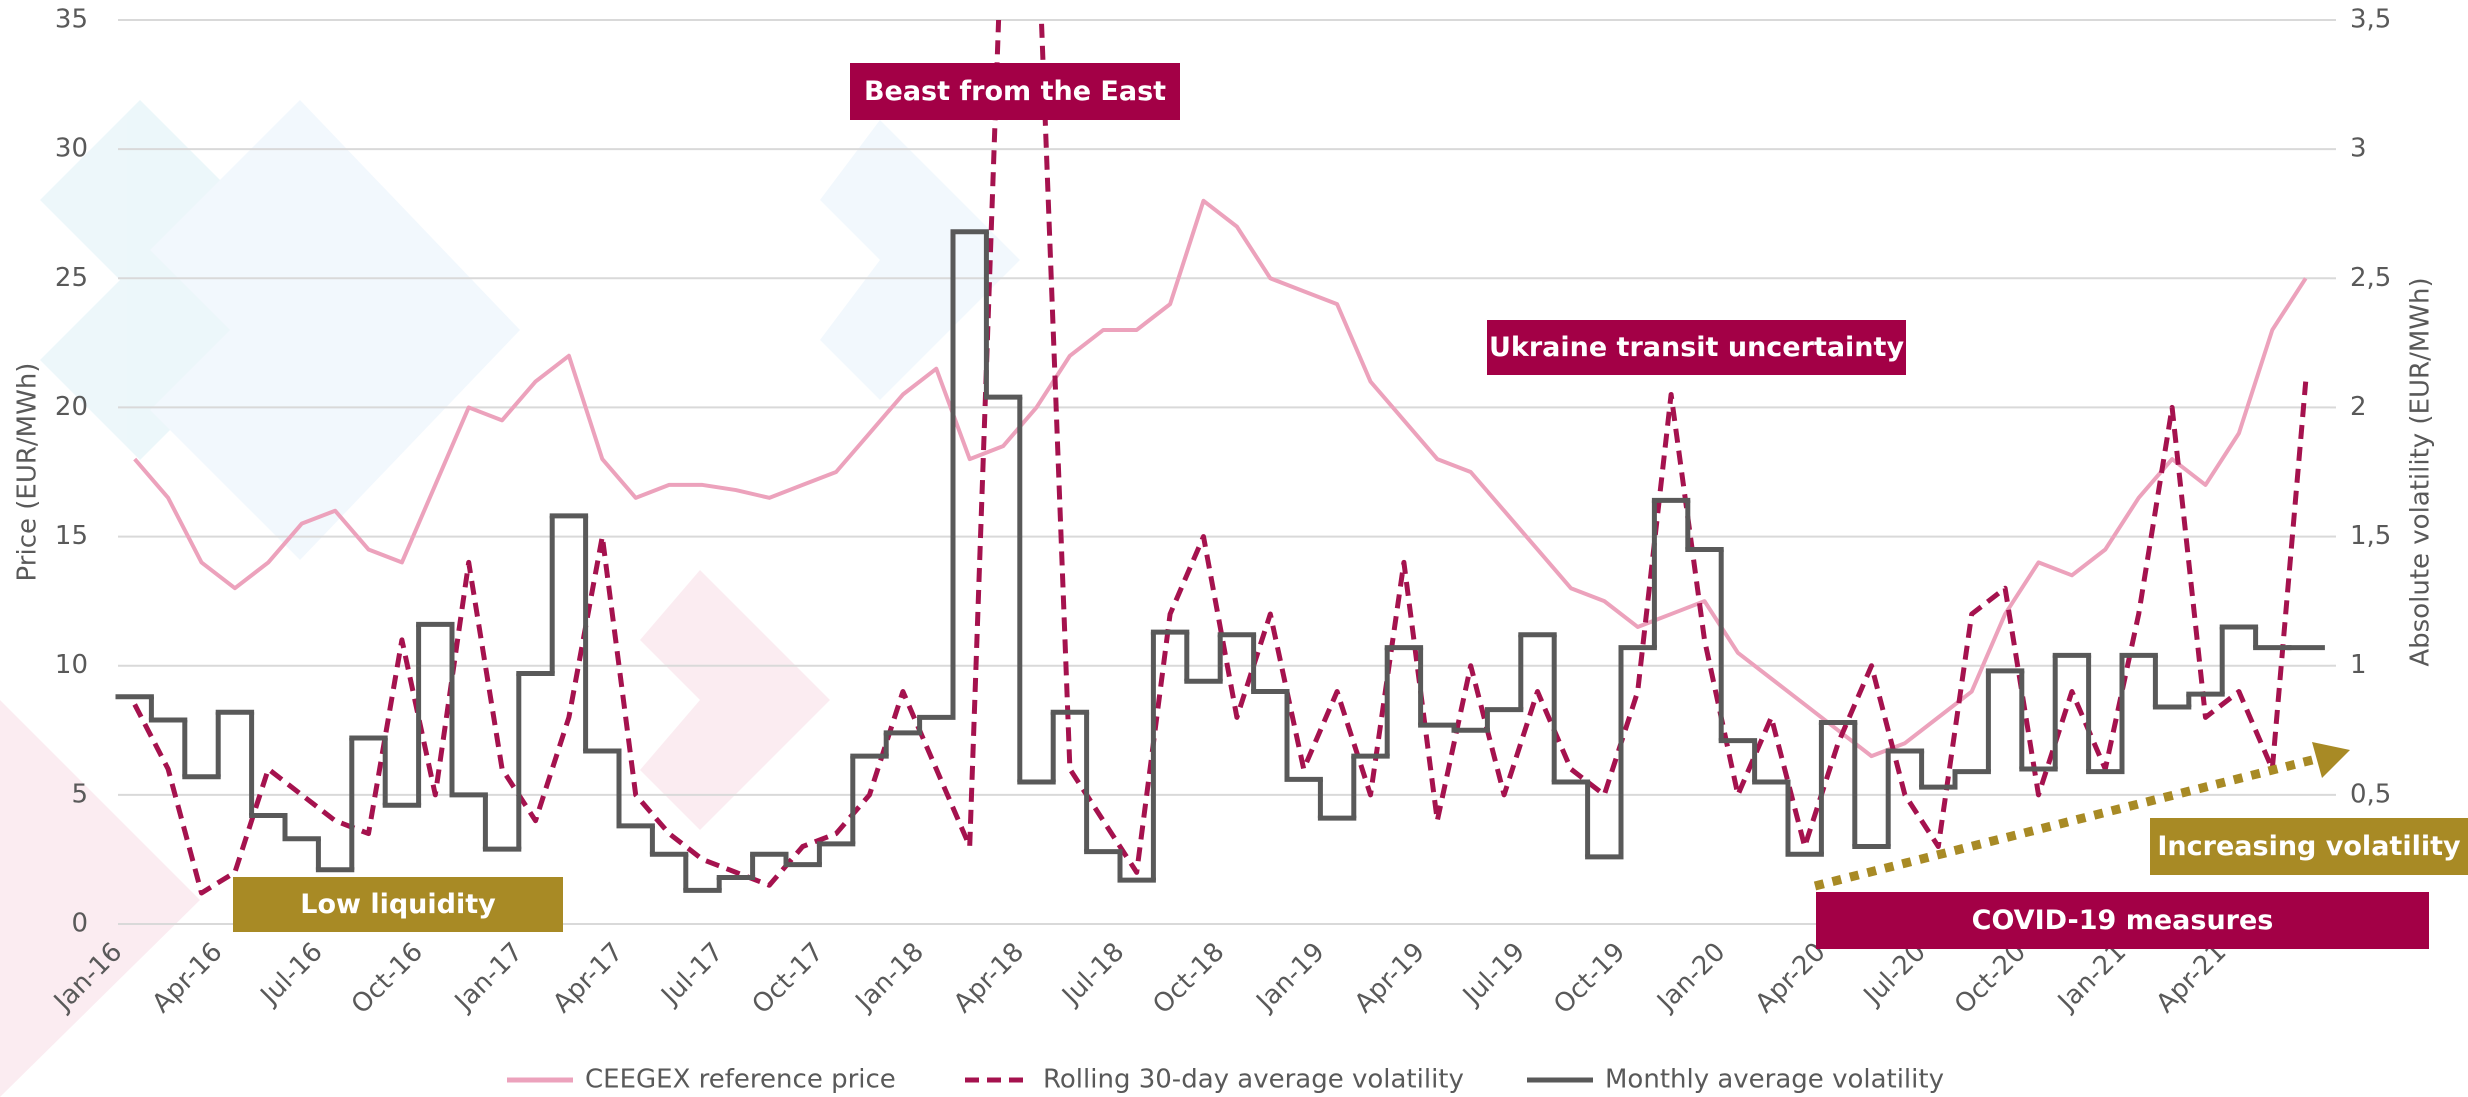 The image size is (2468, 1097). Describe the element at coordinates (1092, 974) in the screenshot. I see `x-tick-label: Jul-18` at that location.